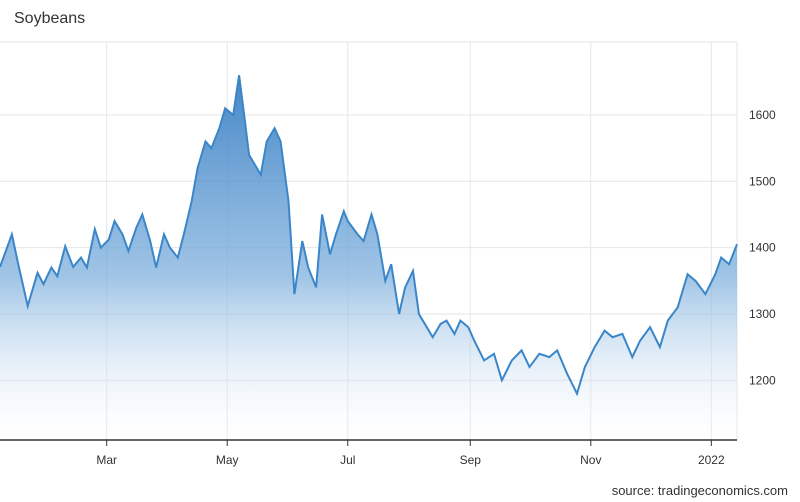 The image size is (800, 502). What do you see at coordinates (471, 460) in the screenshot?
I see `x-tick-label: Sep` at bounding box center [471, 460].